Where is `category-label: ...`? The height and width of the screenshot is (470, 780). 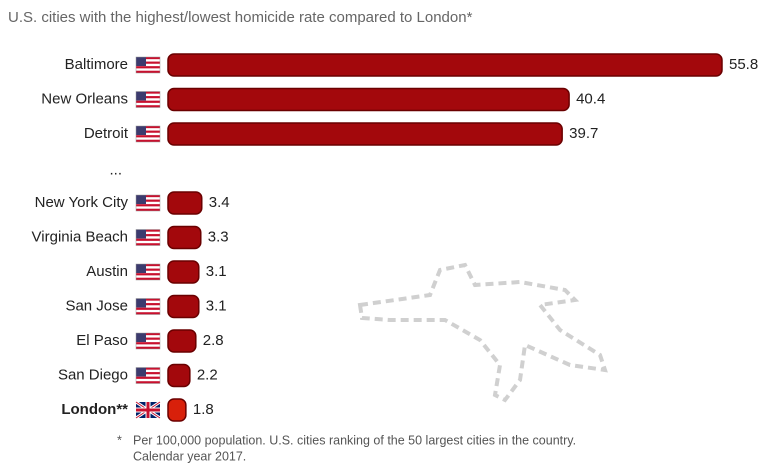 category-label: ... is located at coordinates (115, 169).